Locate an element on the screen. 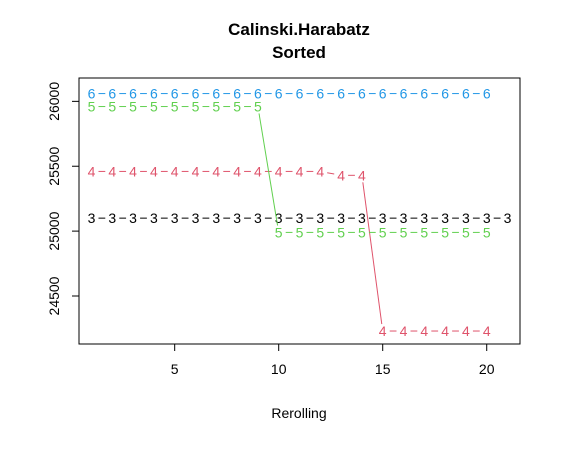 This screenshot has width=578, height=454. x-axis-label: Rerolling is located at coordinates (298, 413).